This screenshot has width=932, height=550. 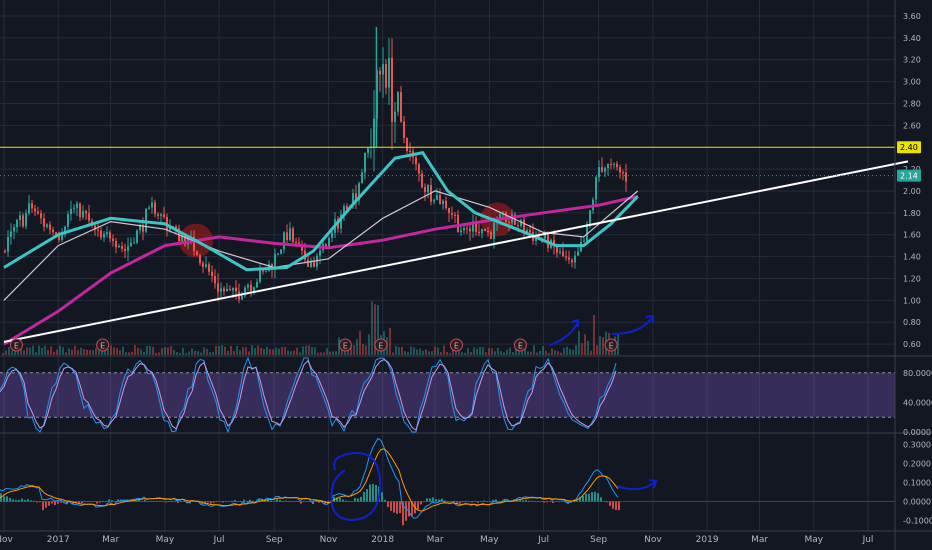 I want to click on ma-medium-line, so click(x=321, y=245).